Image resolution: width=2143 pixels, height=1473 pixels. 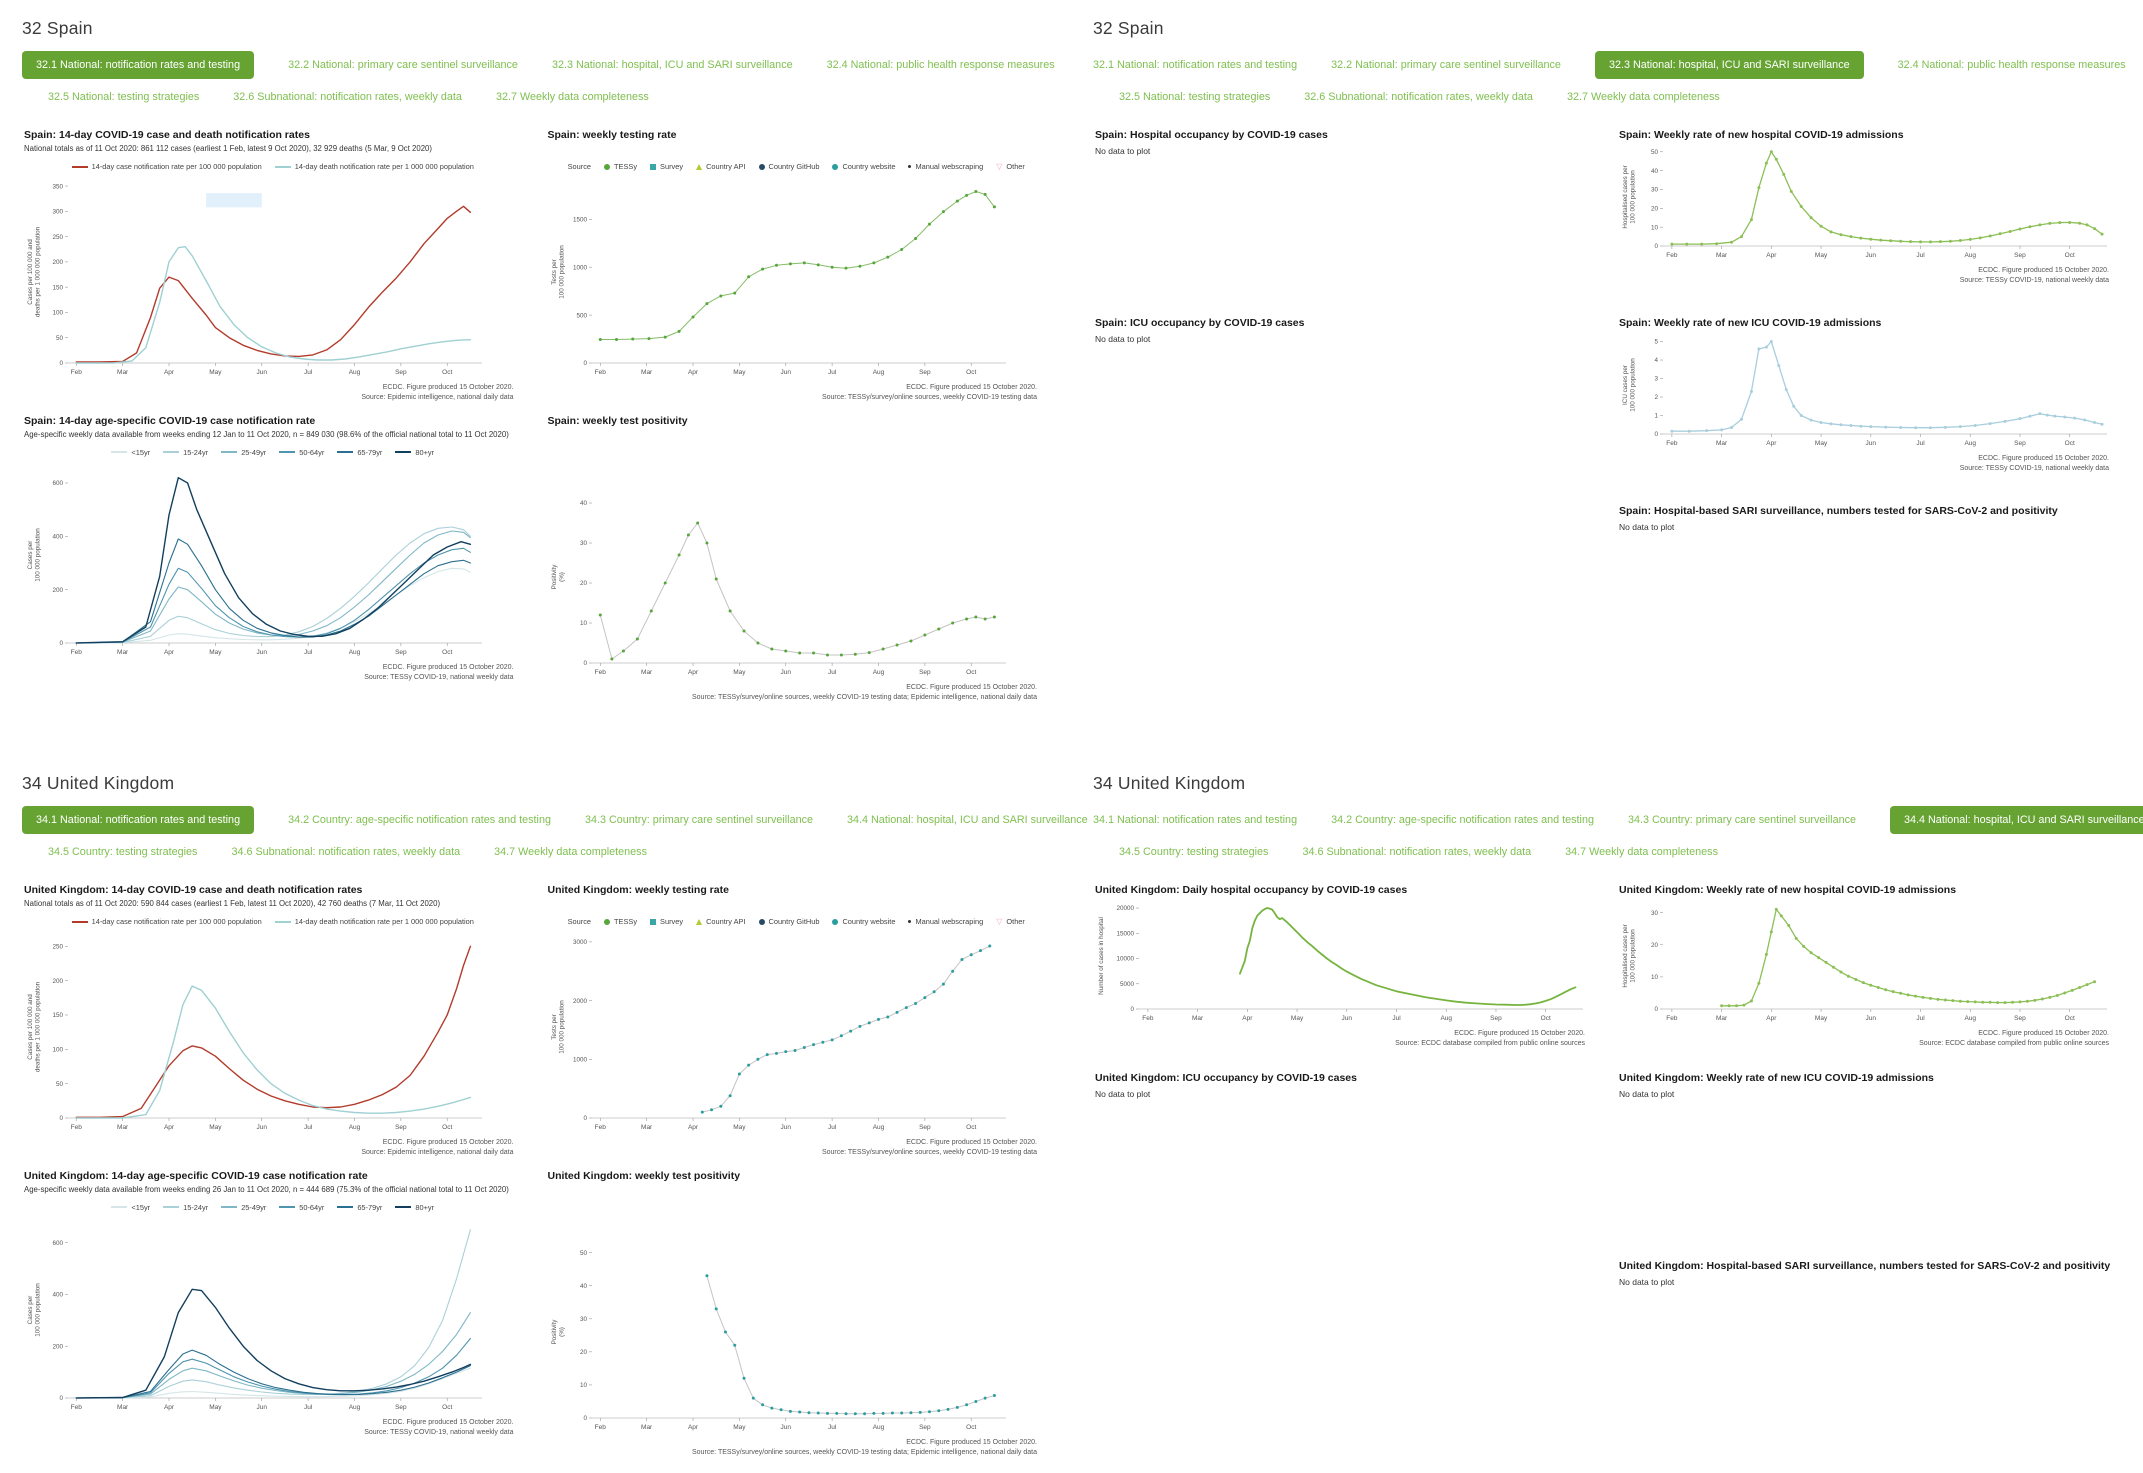 What do you see at coordinates (1128, 28) in the screenshot?
I see `section-heading: 32 Spain` at bounding box center [1128, 28].